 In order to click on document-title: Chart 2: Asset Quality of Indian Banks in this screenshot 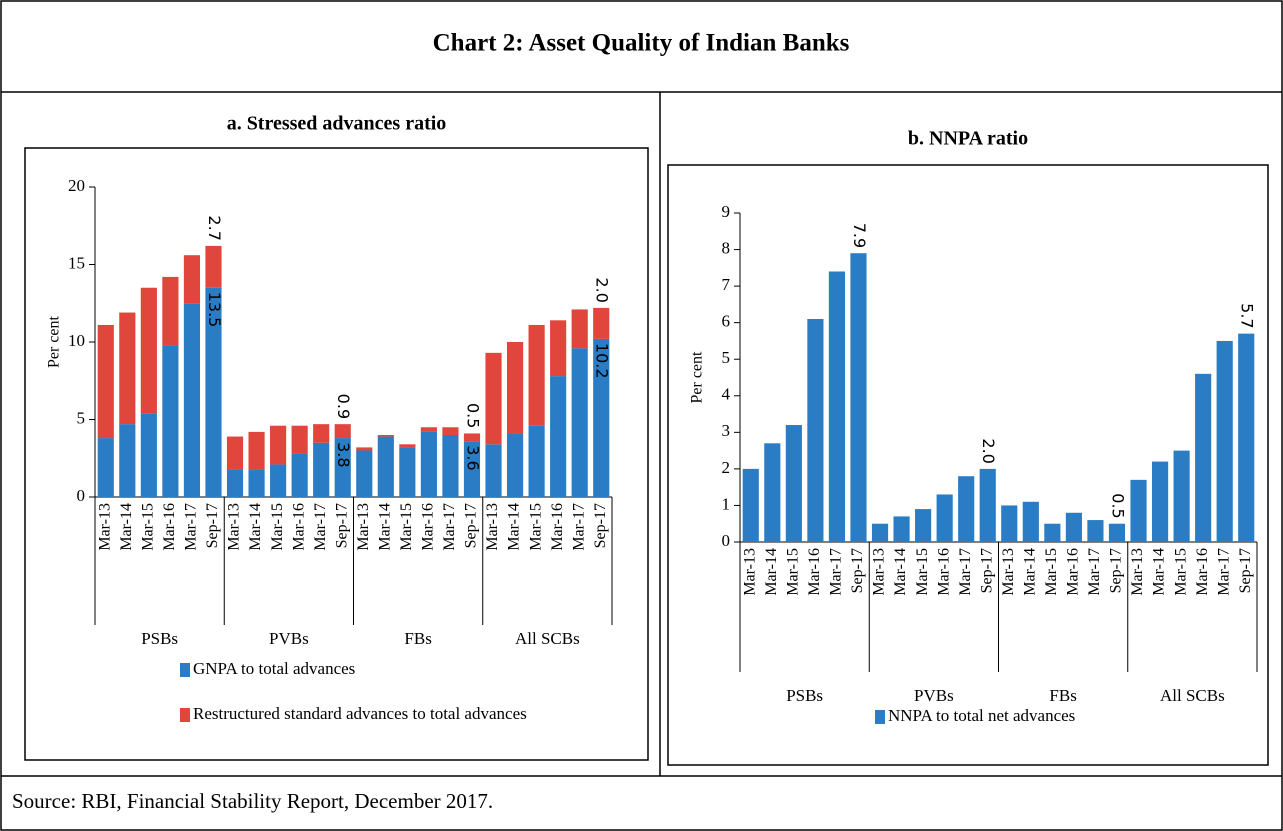, I will do `click(641, 43)`.